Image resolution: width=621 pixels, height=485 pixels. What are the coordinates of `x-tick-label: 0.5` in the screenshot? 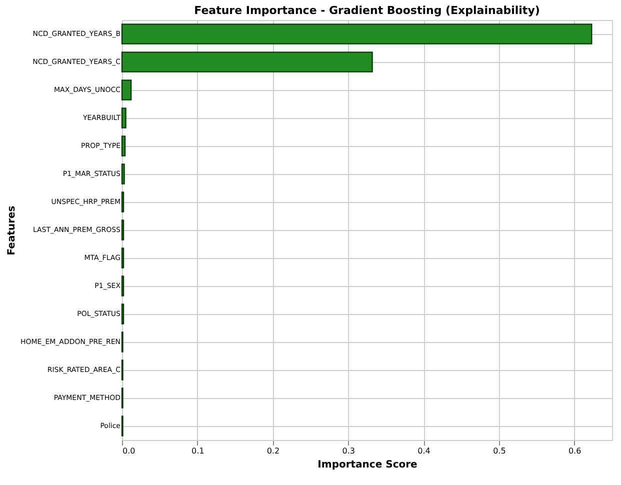 It's located at (499, 451).